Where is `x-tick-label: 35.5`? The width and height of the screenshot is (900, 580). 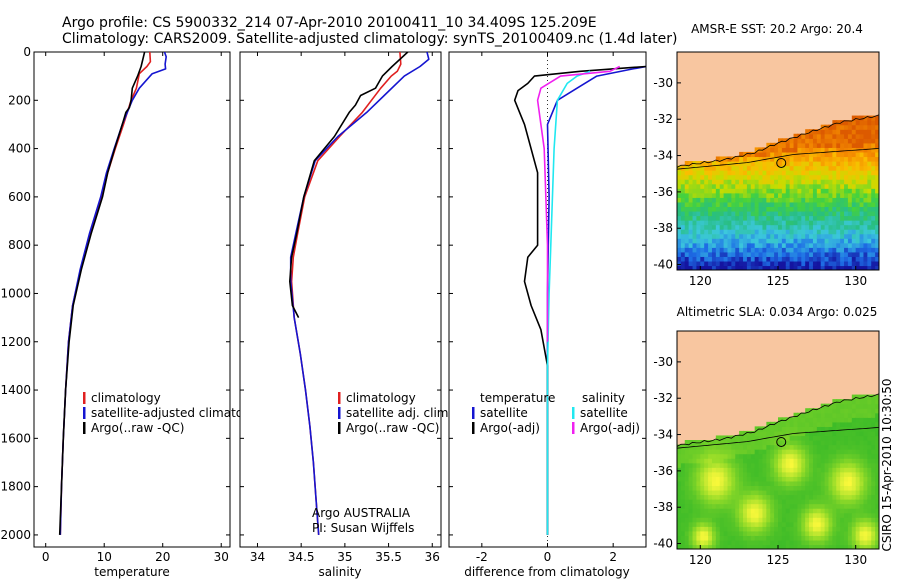
x-tick-label: 35.5 is located at coordinates (388, 557).